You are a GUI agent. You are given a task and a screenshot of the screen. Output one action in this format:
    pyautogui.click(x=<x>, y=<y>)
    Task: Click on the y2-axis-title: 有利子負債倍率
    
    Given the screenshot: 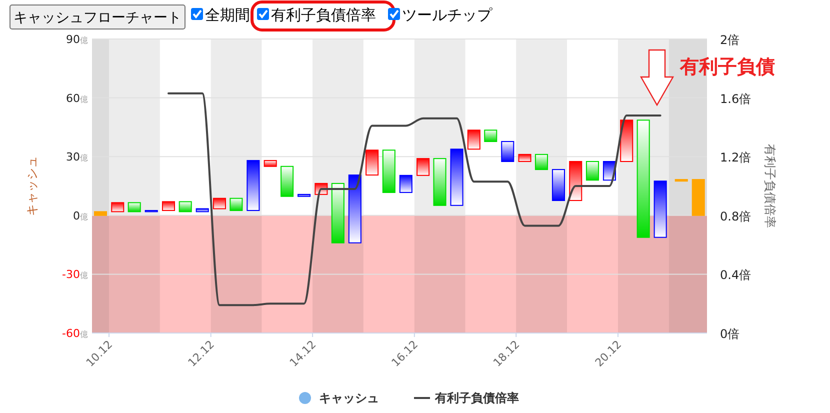 What is the action you would take?
    pyautogui.click(x=770, y=186)
    